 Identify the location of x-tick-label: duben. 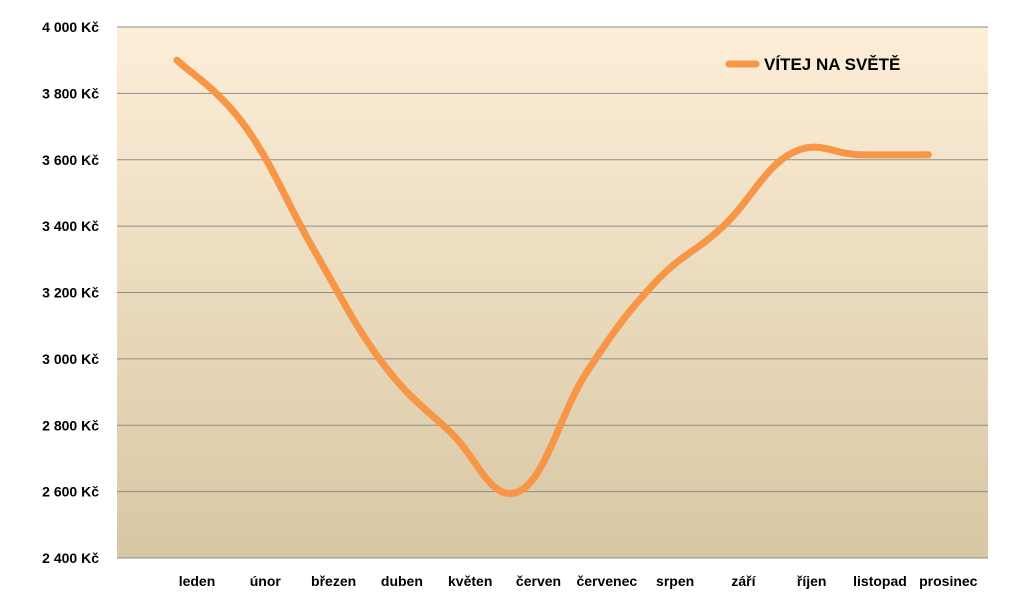
(402, 581).